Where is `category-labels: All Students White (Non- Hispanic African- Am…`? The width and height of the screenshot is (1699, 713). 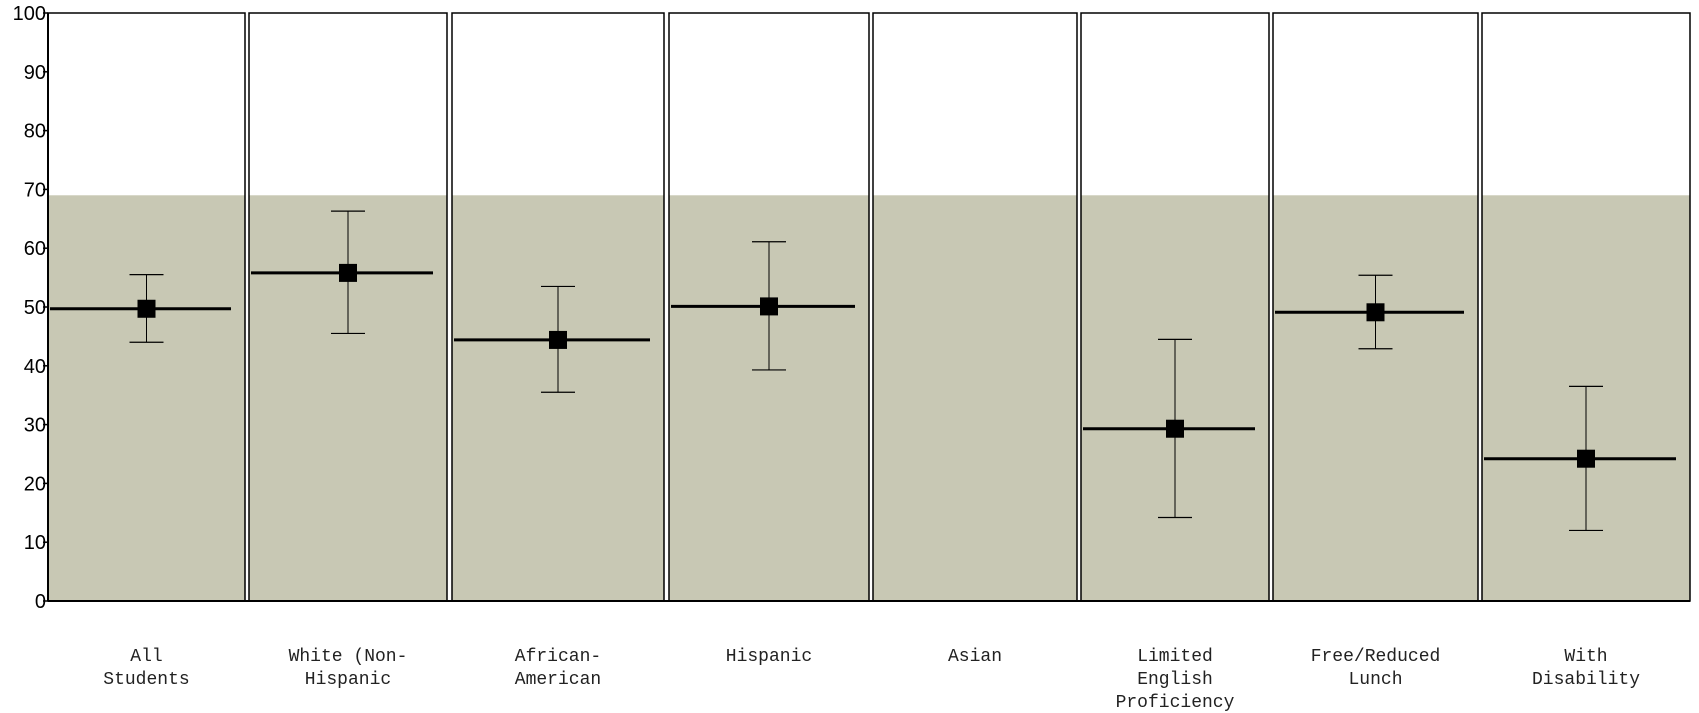 category-labels: All Students White (Non- Hispanic African- Am… is located at coordinates (871, 680).